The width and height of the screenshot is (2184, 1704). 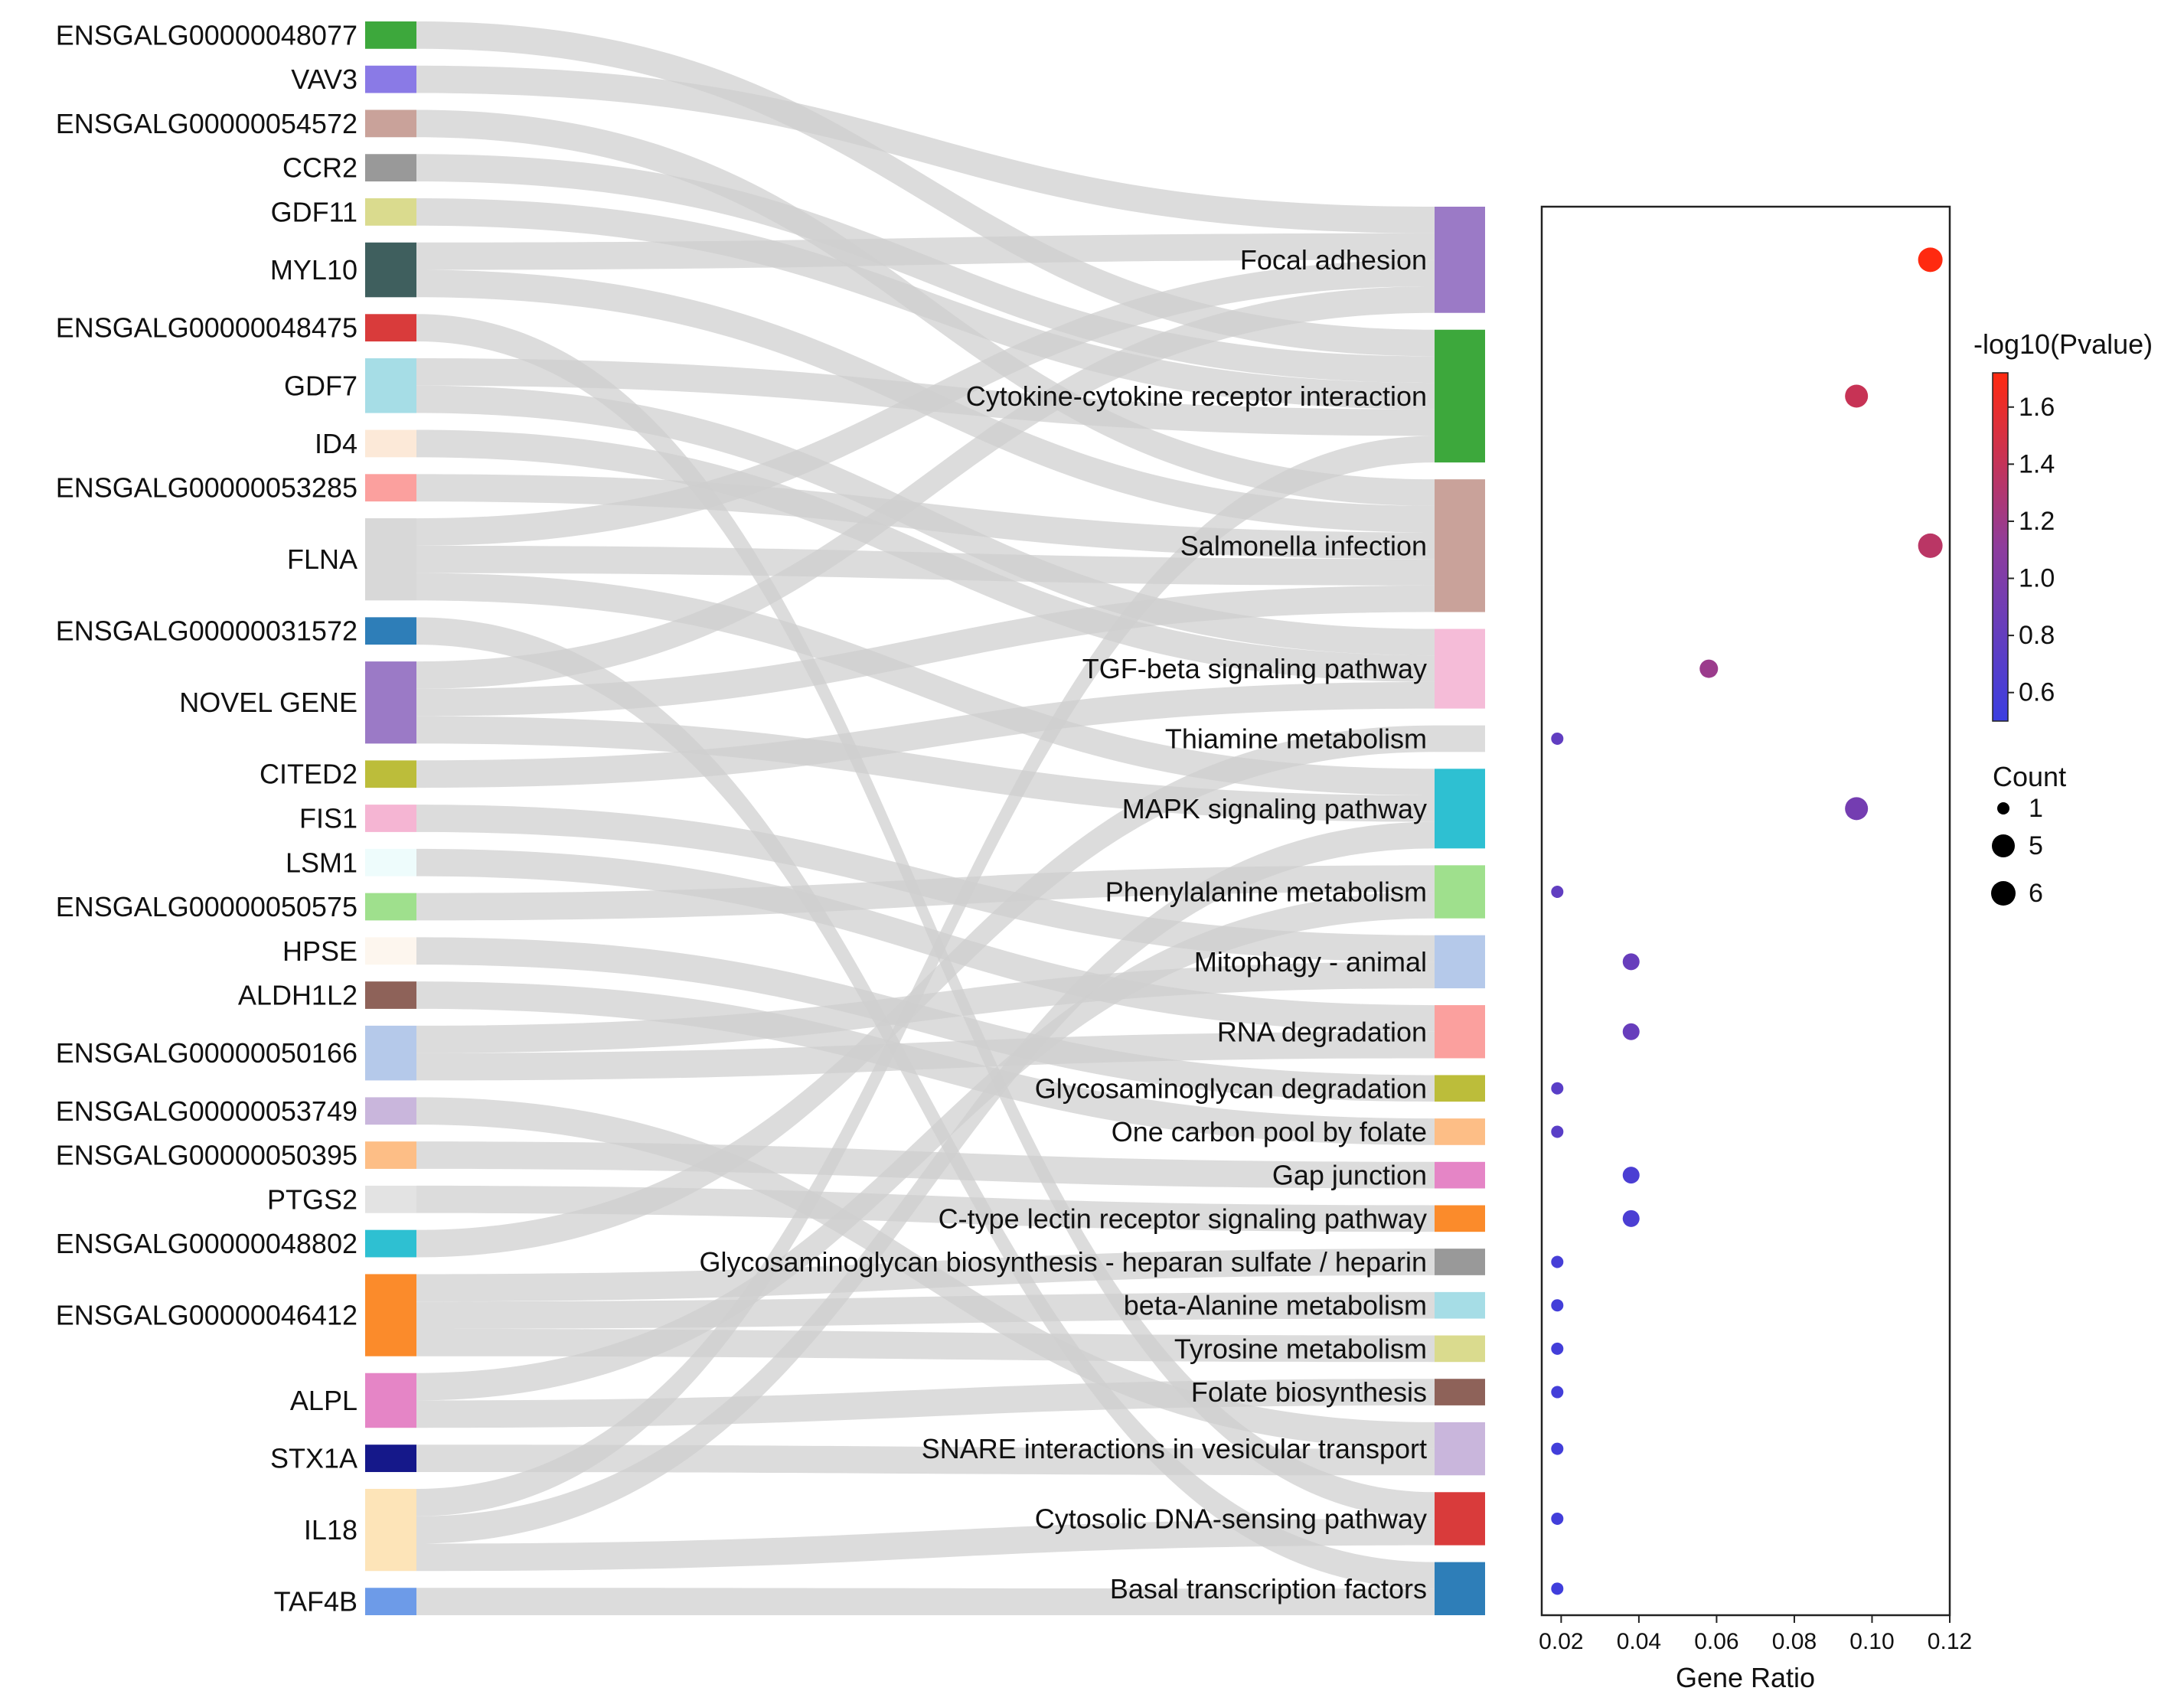 What do you see at coordinates (1639, 1641) in the screenshot?
I see `x-tick-label: 0.04` at bounding box center [1639, 1641].